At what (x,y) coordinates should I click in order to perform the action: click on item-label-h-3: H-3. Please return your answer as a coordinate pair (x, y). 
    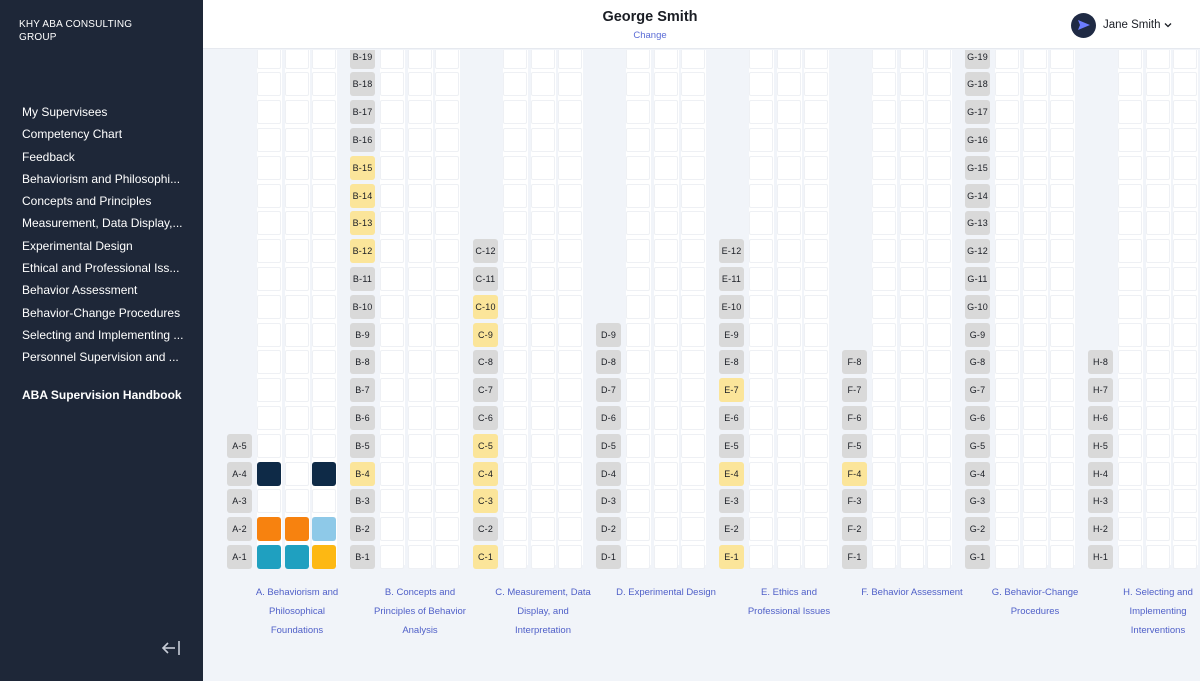
    Looking at the image, I should click on (1100, 501).